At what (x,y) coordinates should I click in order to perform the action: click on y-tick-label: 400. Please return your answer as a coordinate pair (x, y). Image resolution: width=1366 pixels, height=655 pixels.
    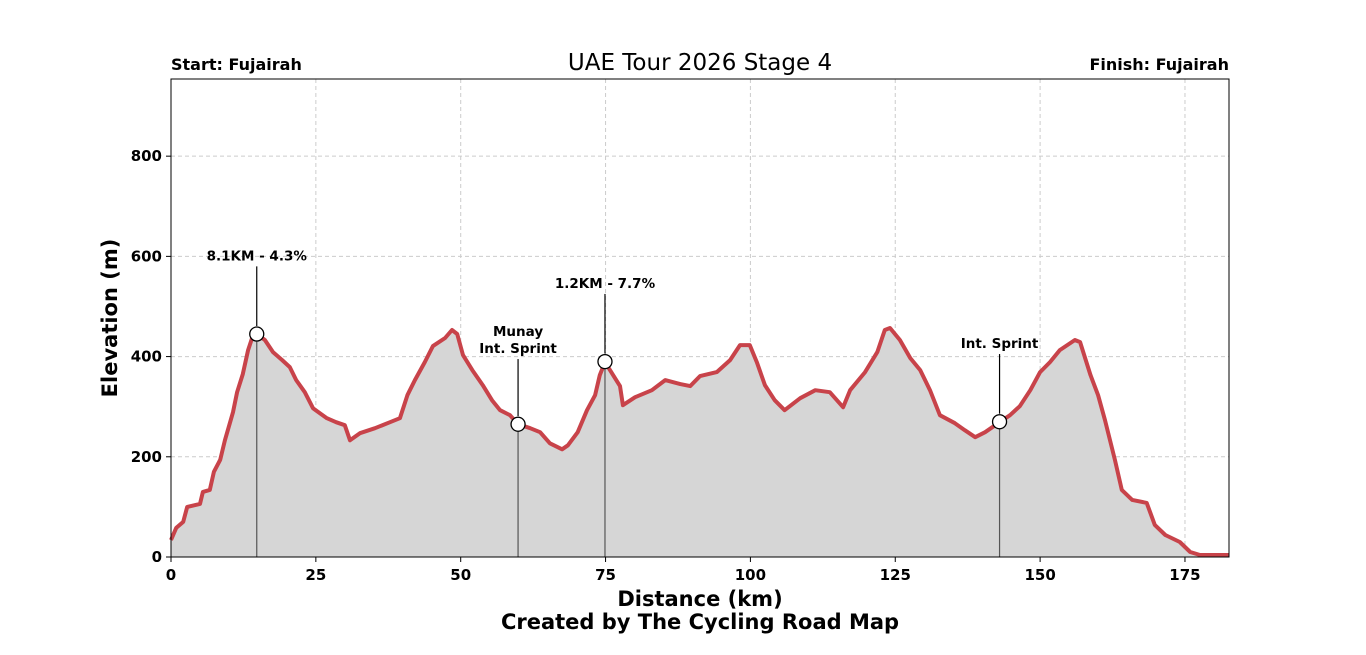
    Looking at the image, I should click on (146, 357).